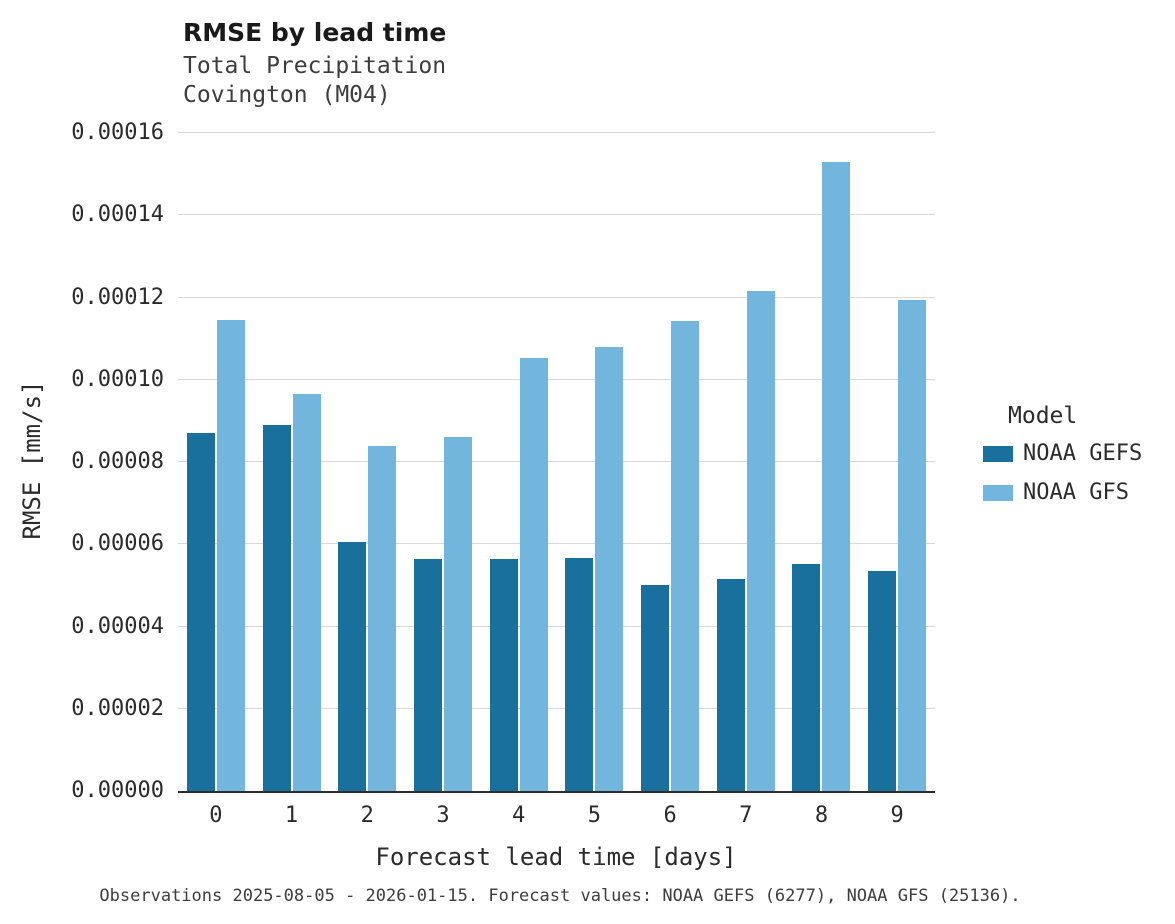 This screenshot has height=924, width=1175. What do you see at coordinates (291, 815) in the screenshot?
I see `x-tick-label: 1` at bounding box center [291, 815].